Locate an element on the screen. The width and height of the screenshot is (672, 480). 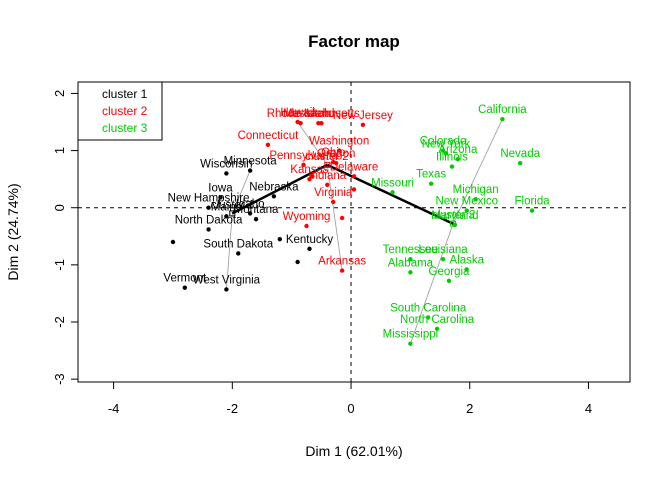
y-tick-label: -1 is located at coordinates (59, 265).